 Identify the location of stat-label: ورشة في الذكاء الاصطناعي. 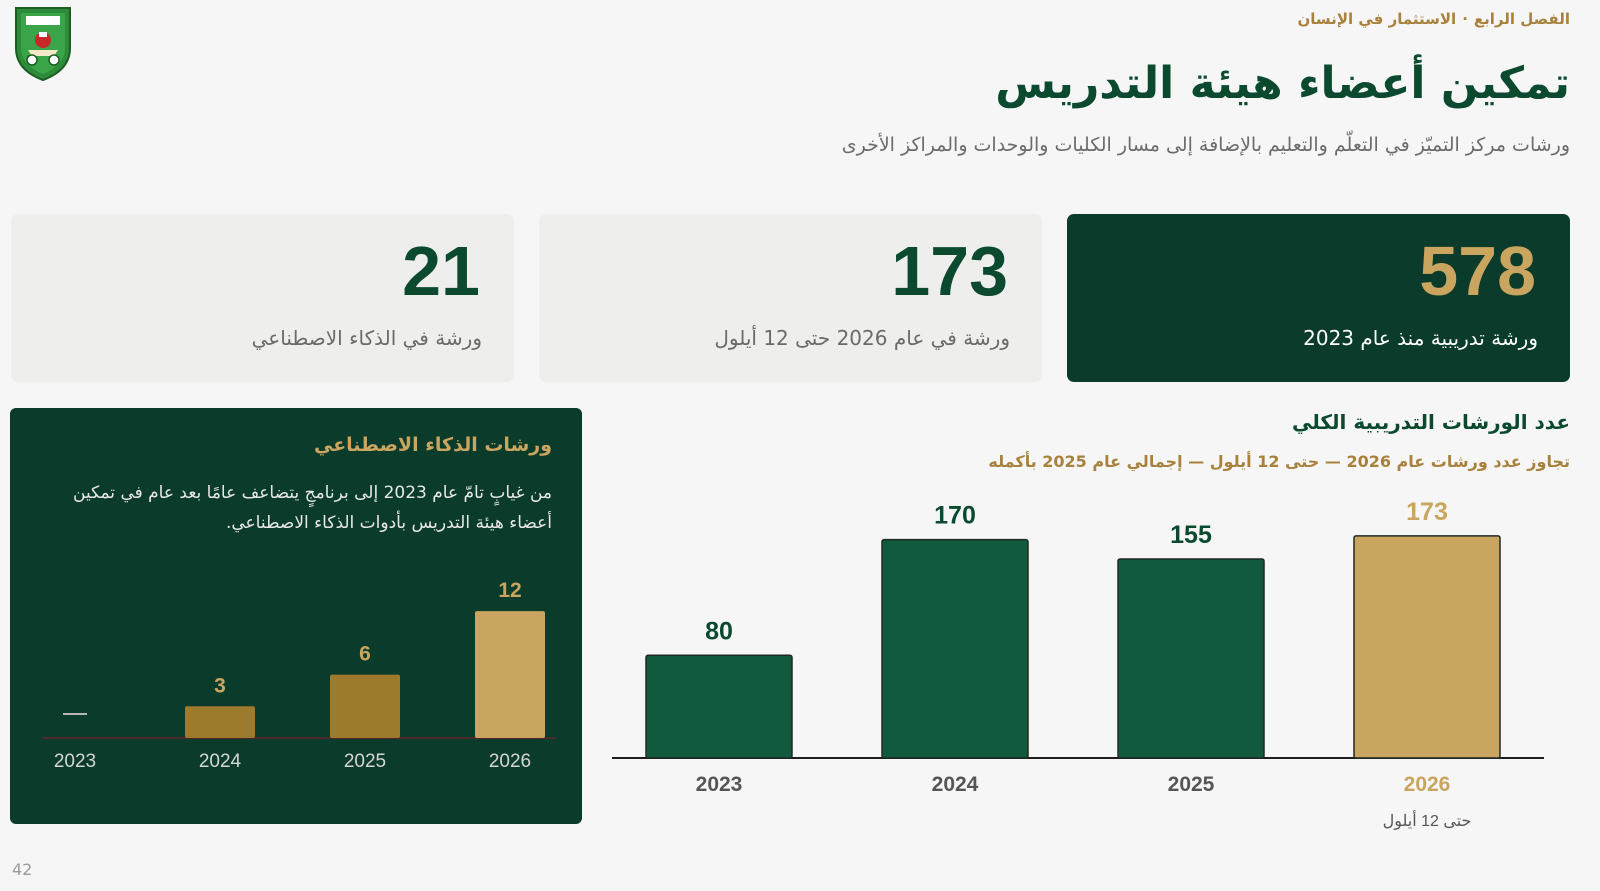
(366, 338).